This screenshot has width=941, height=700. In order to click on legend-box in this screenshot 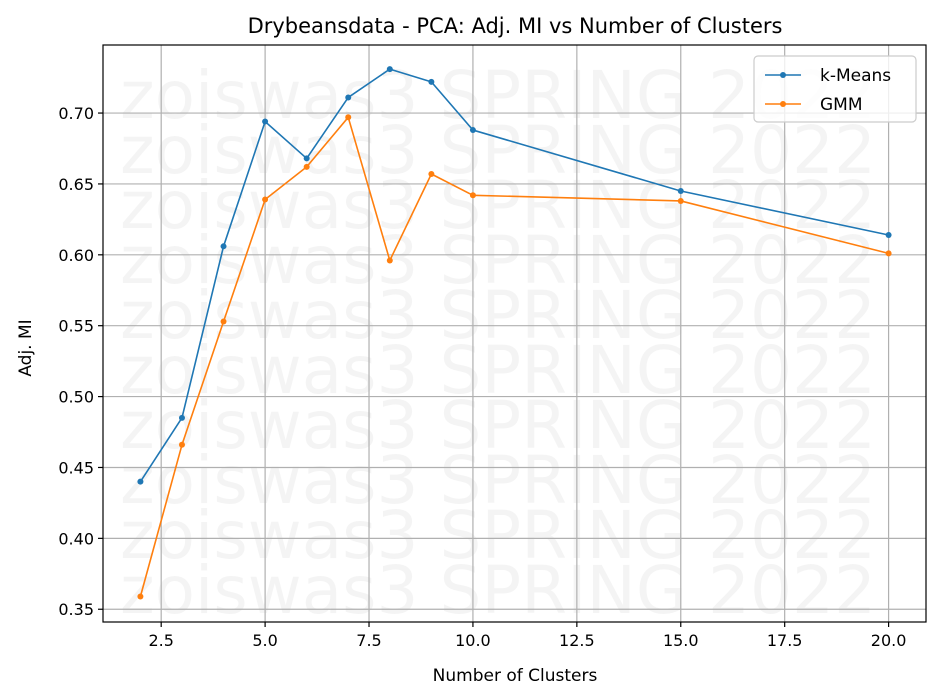, I will do `click(835, 89)`.